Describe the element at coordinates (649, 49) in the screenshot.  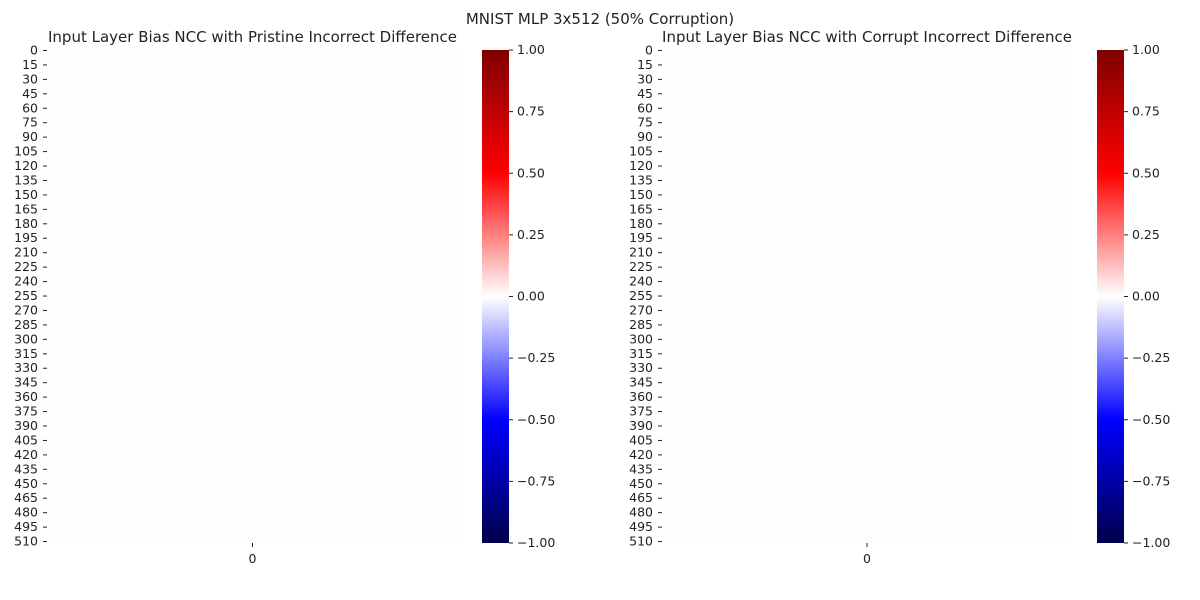
I see `y-tick-label: 0` at that location.